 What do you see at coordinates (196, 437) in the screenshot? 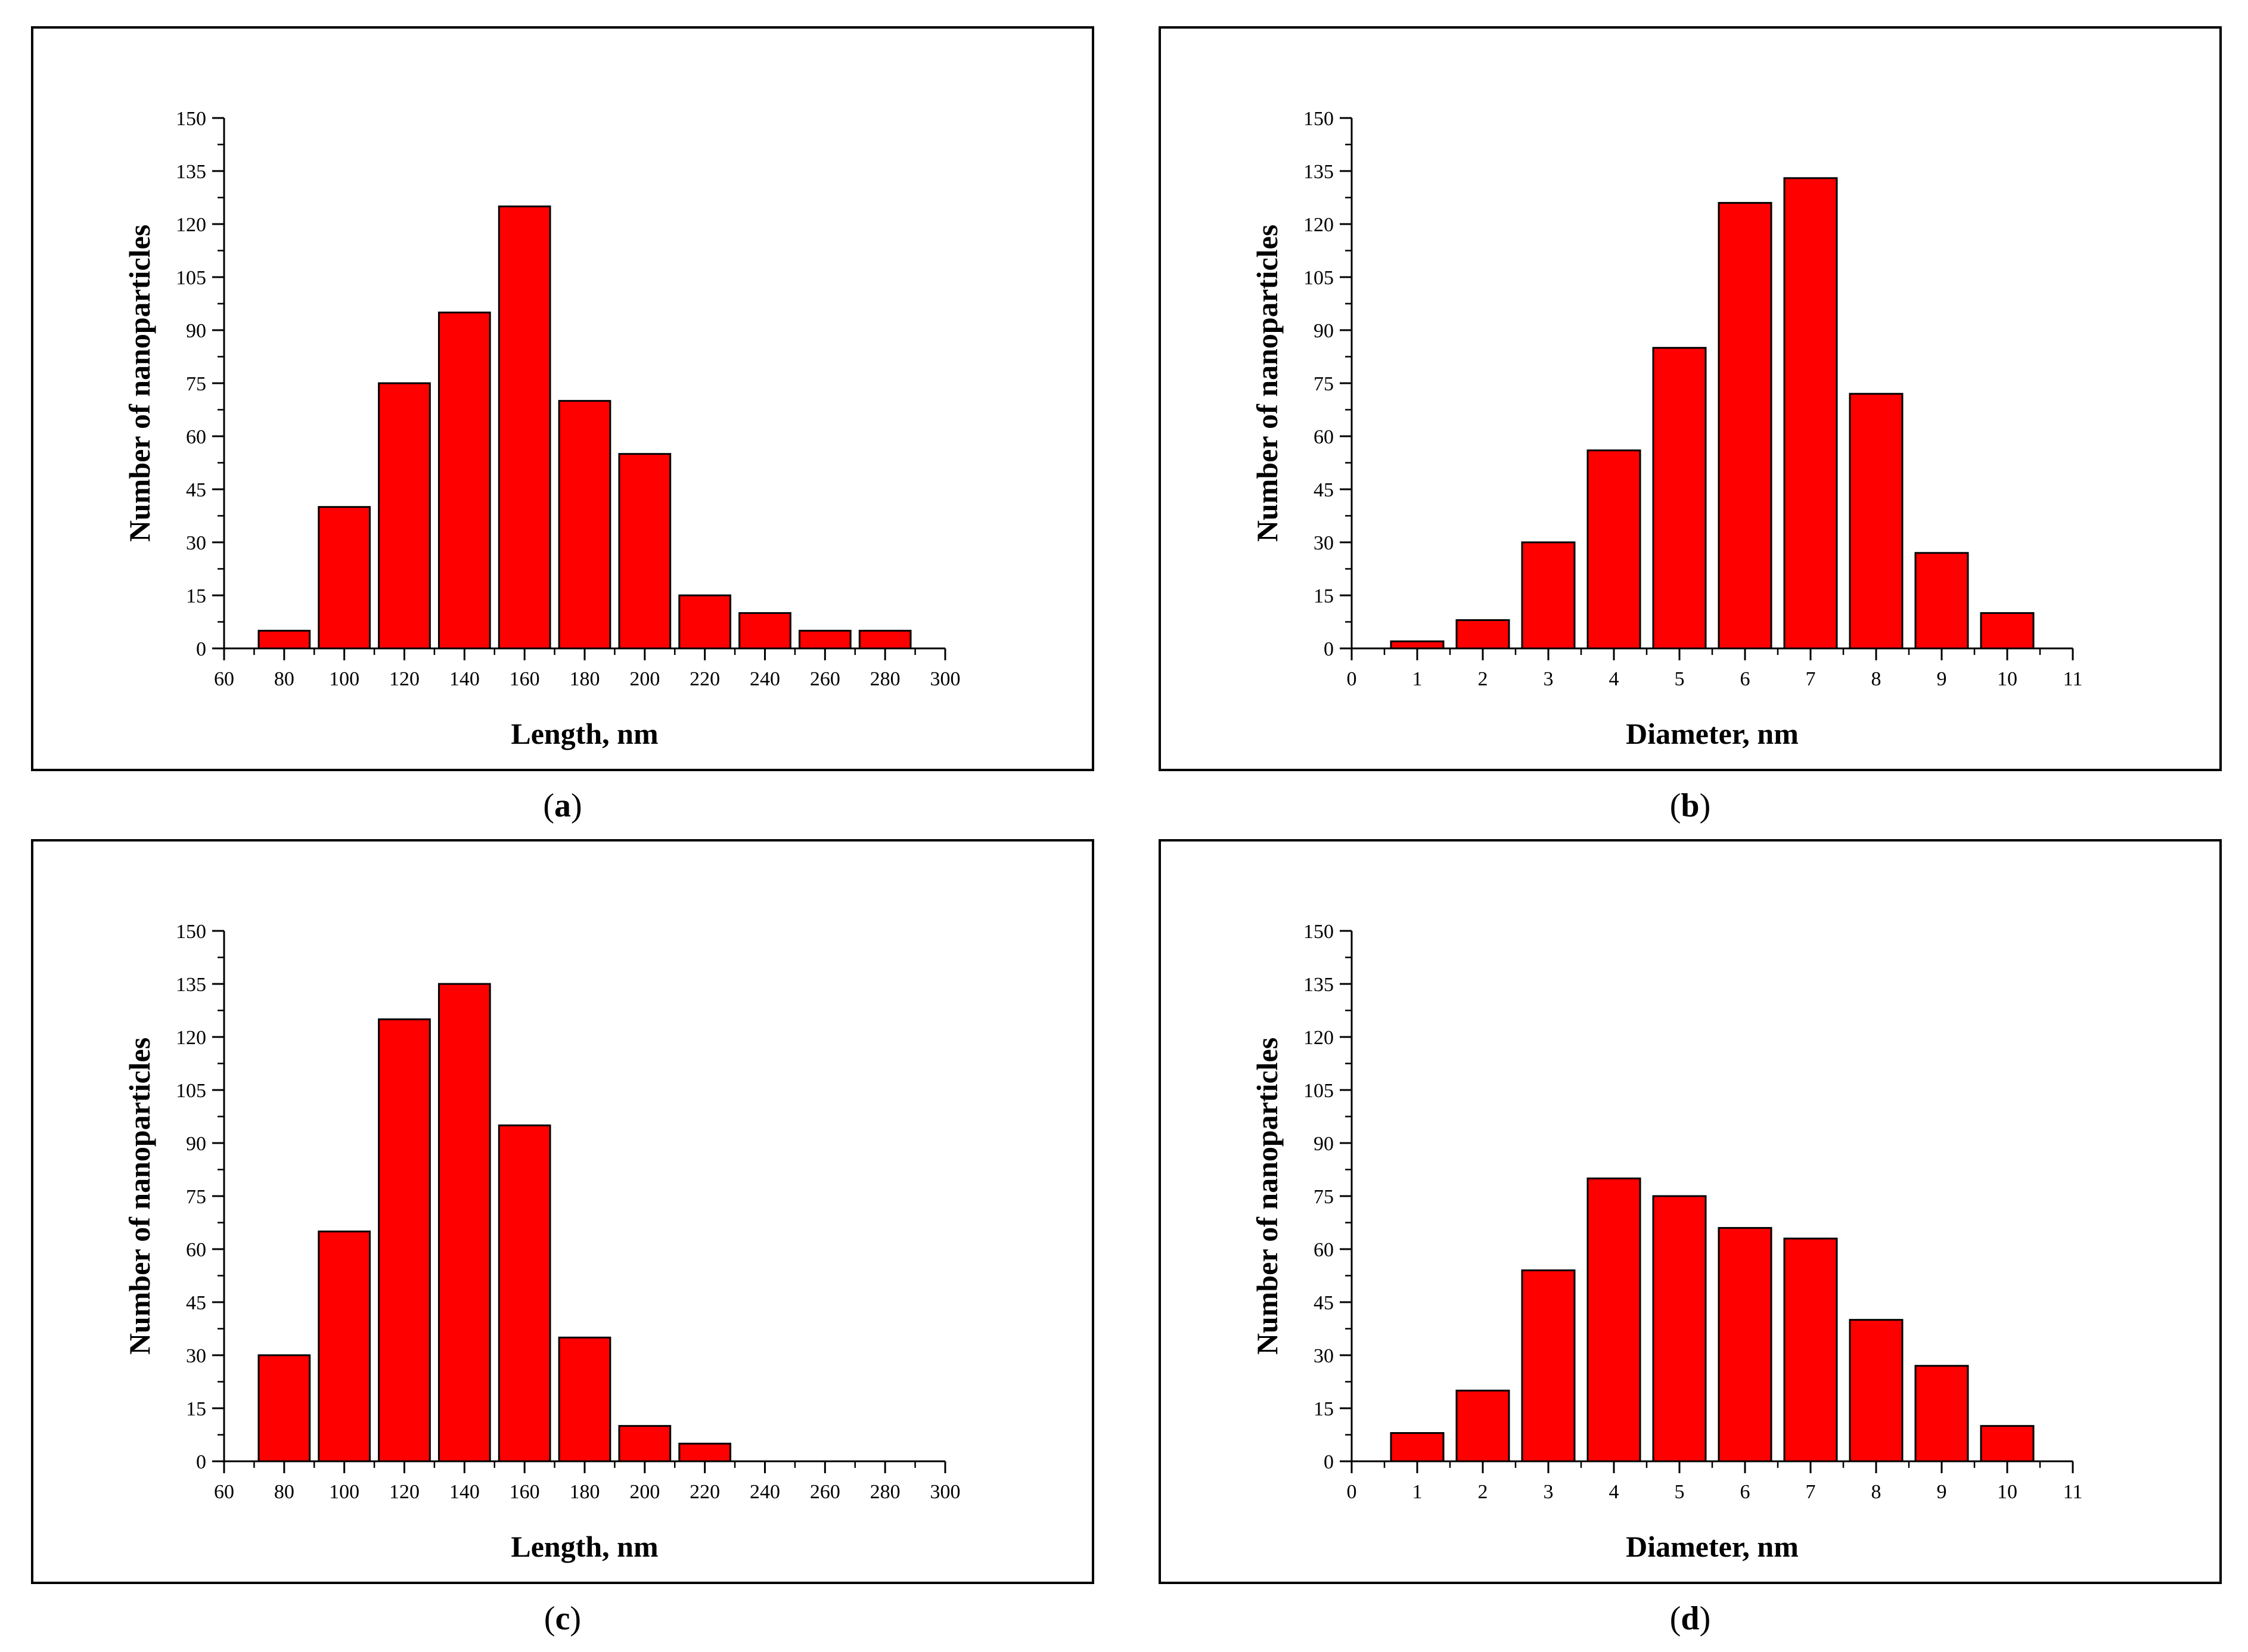
I see `y-tick-label-a-4: 60` at bounding box center [196, 437].